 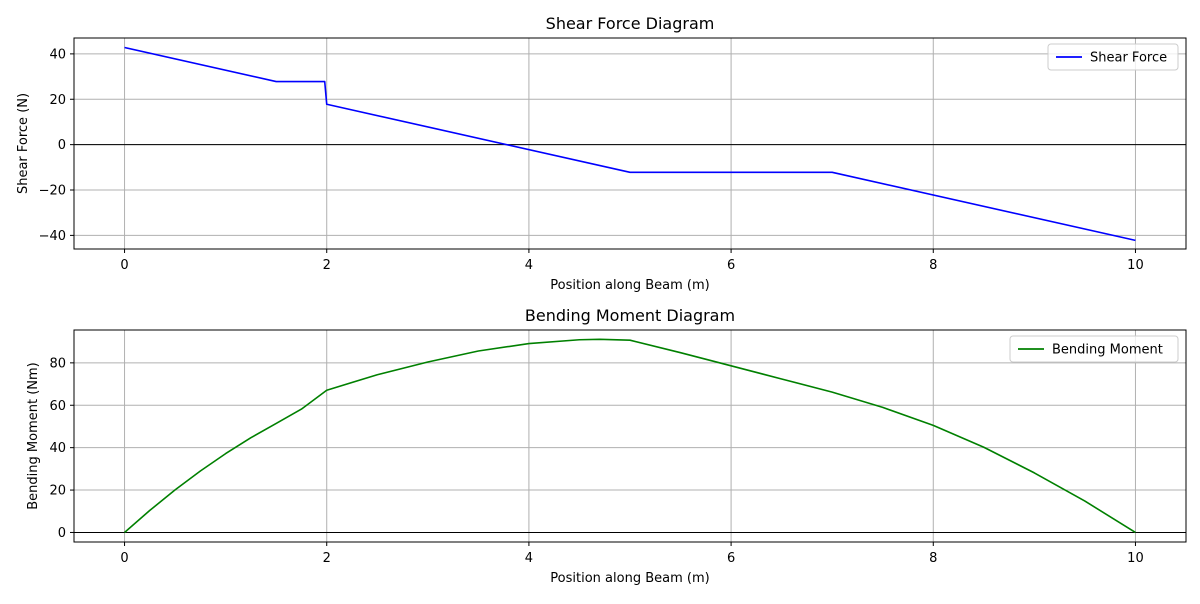 What do you see at coordinates (52, 191) in the screenshot?
I see `y-tick-label: −20` at bounding box center [52, 191].